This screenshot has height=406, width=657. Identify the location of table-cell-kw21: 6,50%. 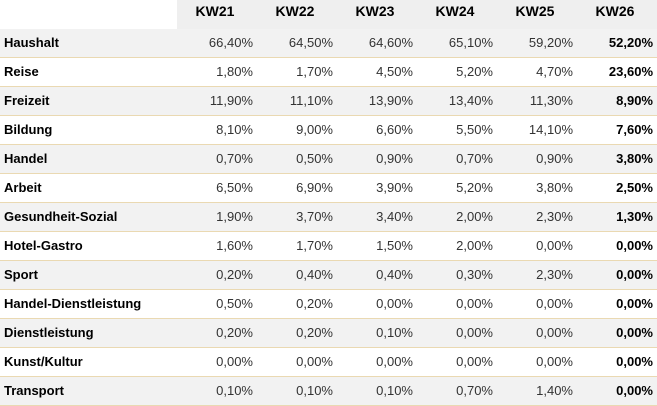
(234, 187).